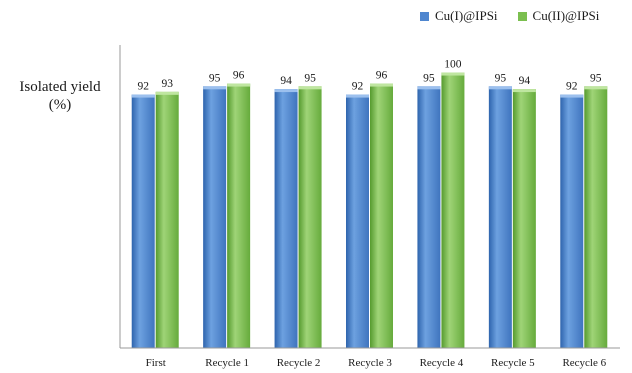  What do you see at coordinates (509, 16) in the screenshot?
I see `chart-legend: Cu(I)@IPSi Cu(II)@IPSi` at bounding box center [509, 16].